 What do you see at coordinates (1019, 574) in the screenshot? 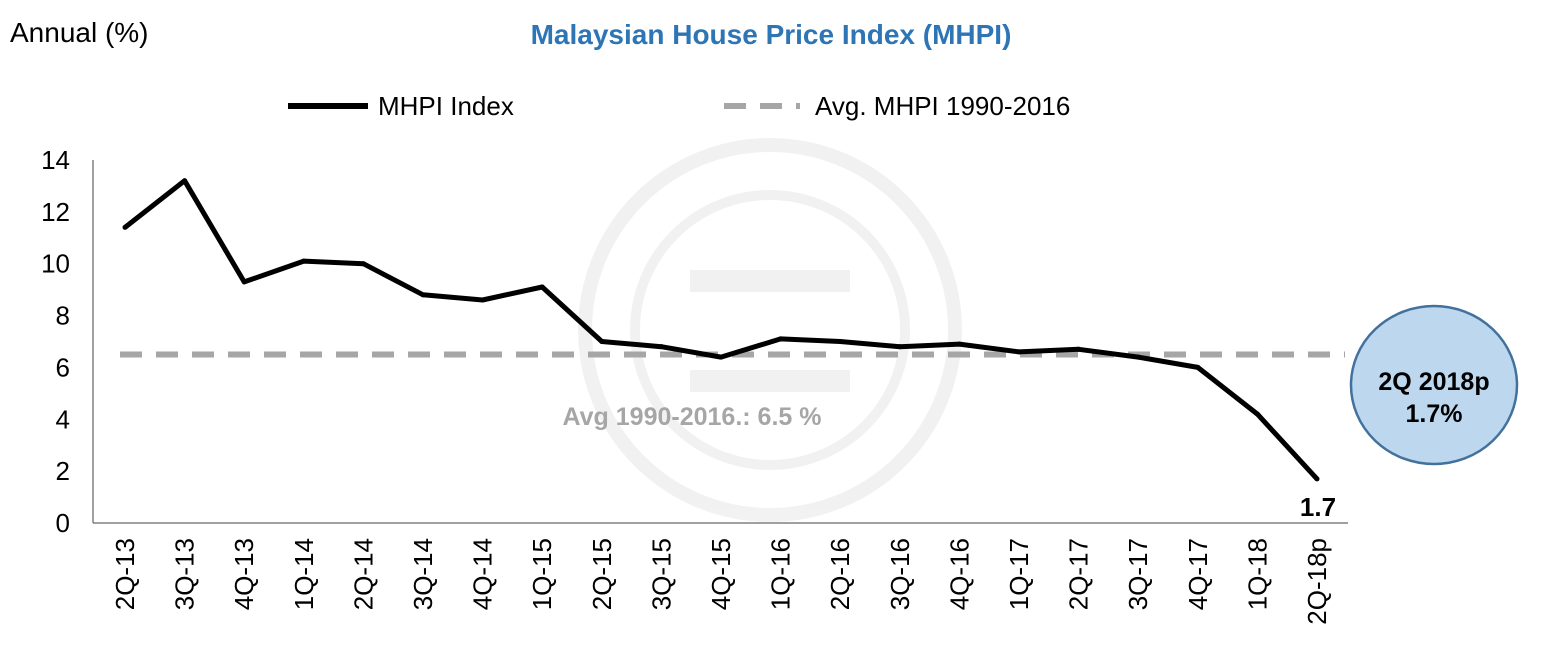
I see `x-tick-label: 1Q-17` at bounding box center [1019, 574].